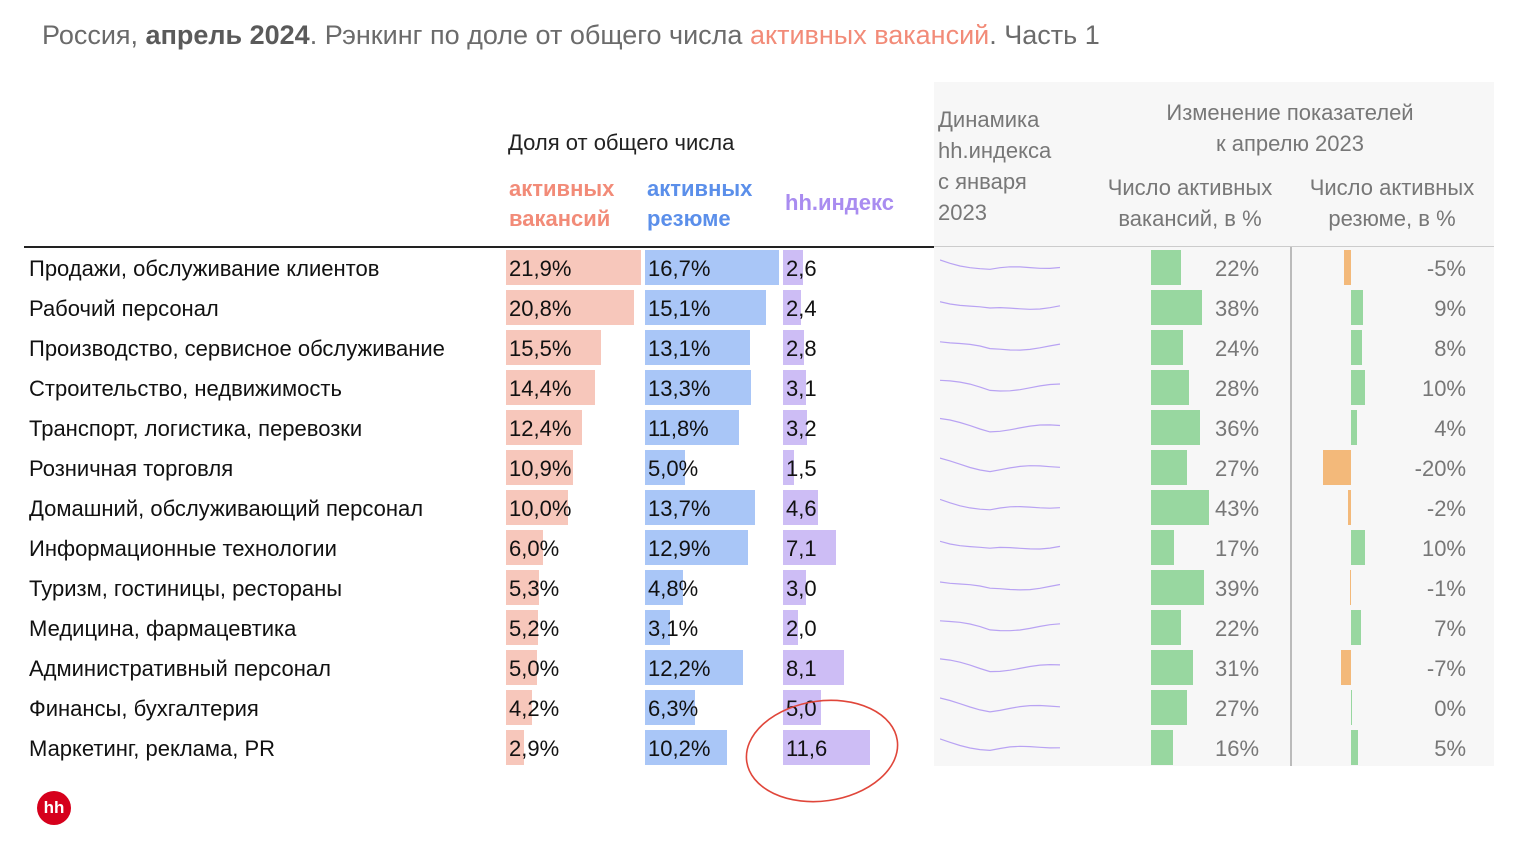 The image size is (1536, 849). I want to click on vacancies-change-value: 39%, so click(1237, 588).